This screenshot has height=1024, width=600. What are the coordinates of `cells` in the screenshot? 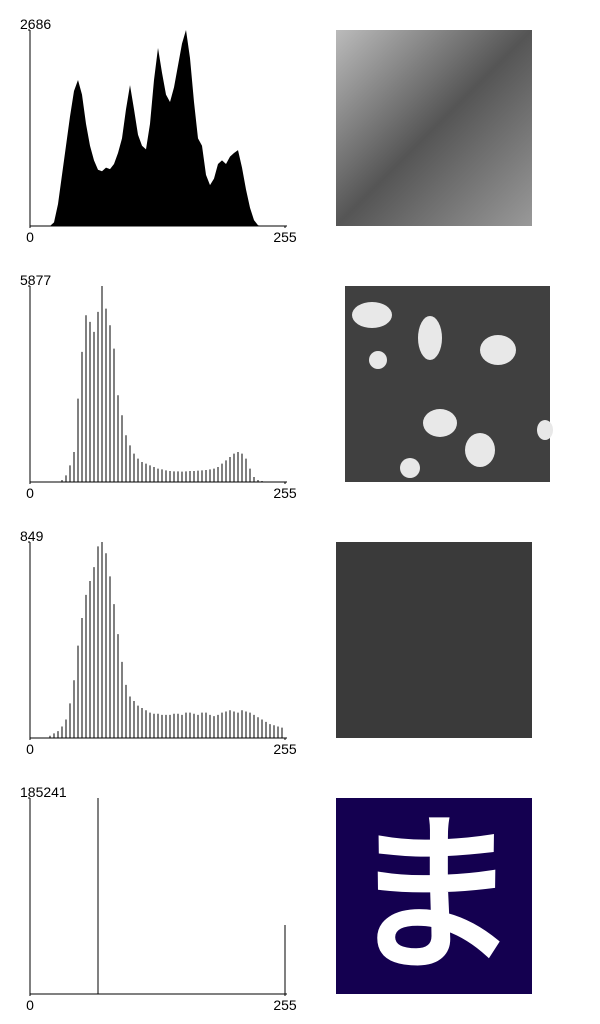 It's located at (452, 390).